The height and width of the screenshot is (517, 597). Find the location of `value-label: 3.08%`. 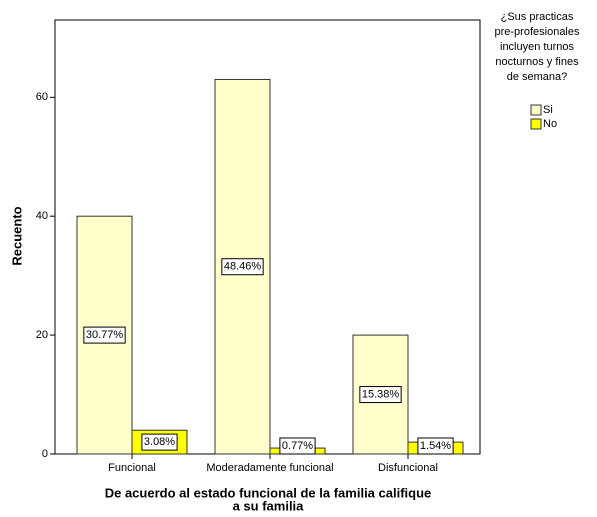

value-label: 3.08% is located at coordinates (159, 442).